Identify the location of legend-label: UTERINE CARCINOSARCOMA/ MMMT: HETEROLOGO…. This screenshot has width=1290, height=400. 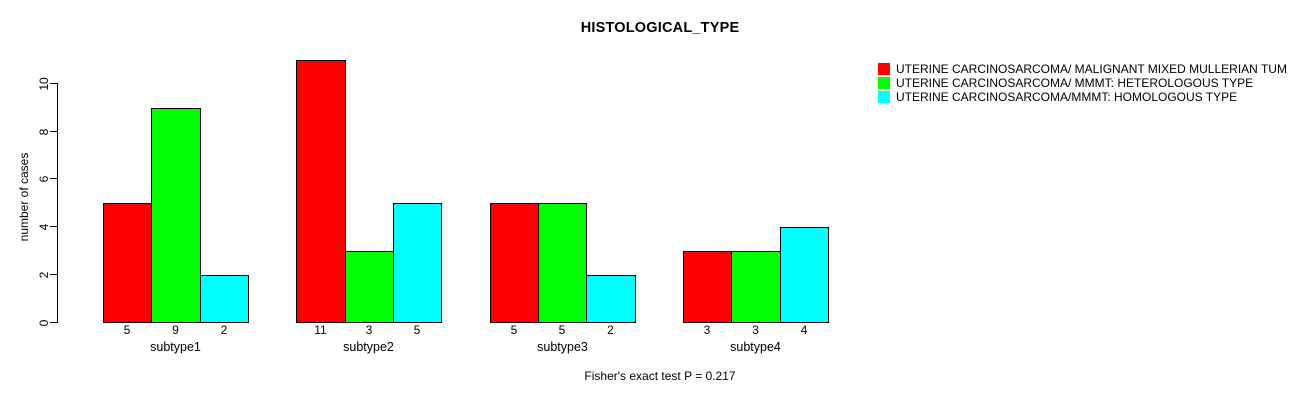
(1075, 82).